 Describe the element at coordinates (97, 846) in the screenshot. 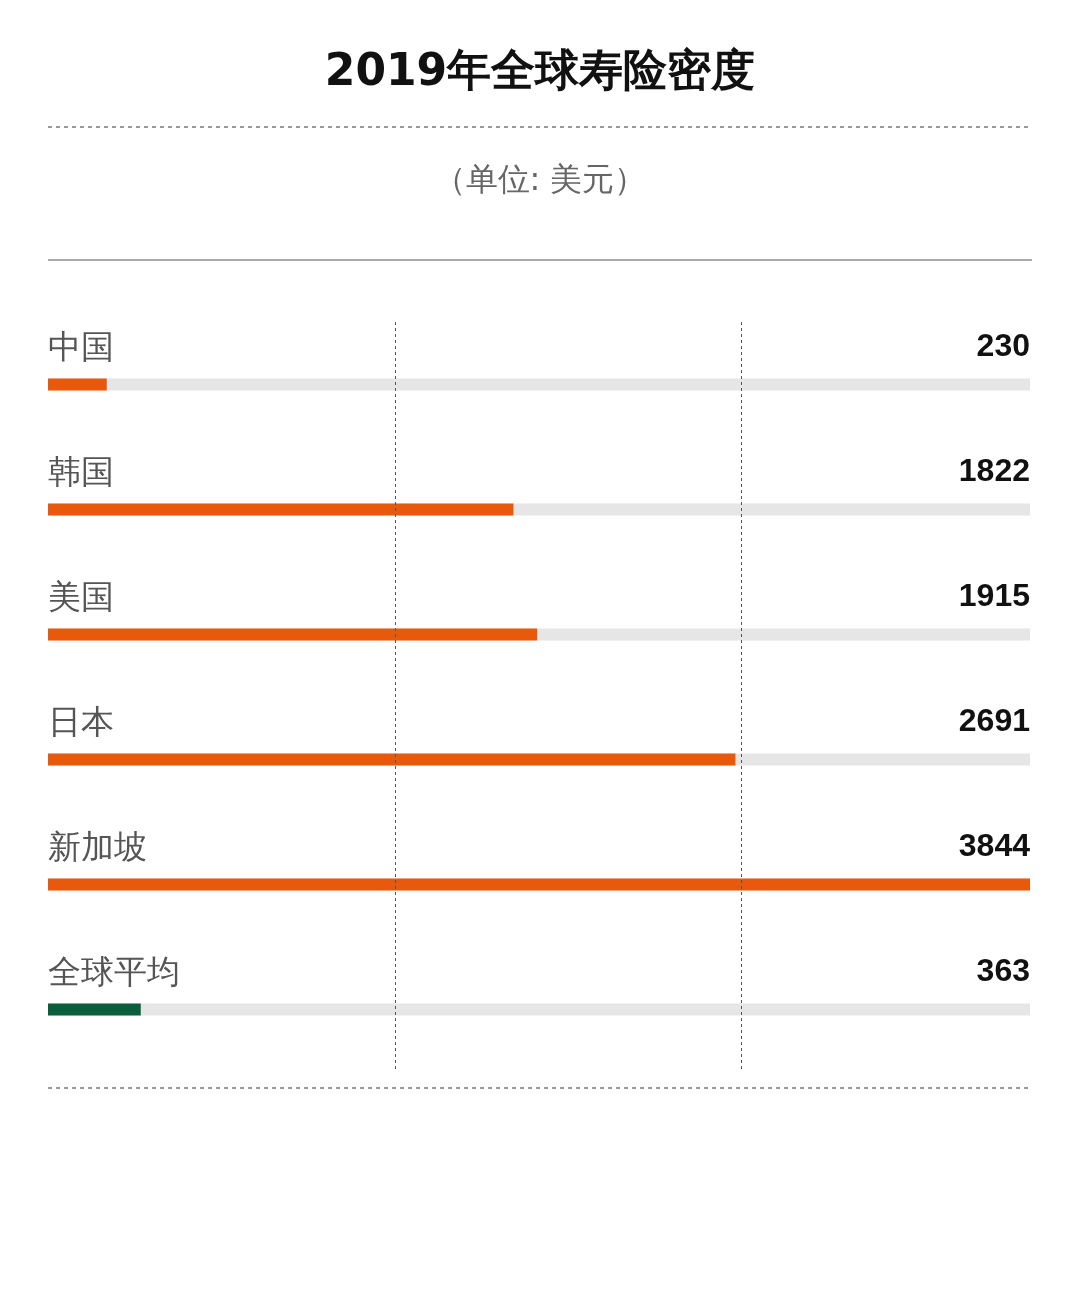

I see `y-tick-label: 新加坡` at that location.